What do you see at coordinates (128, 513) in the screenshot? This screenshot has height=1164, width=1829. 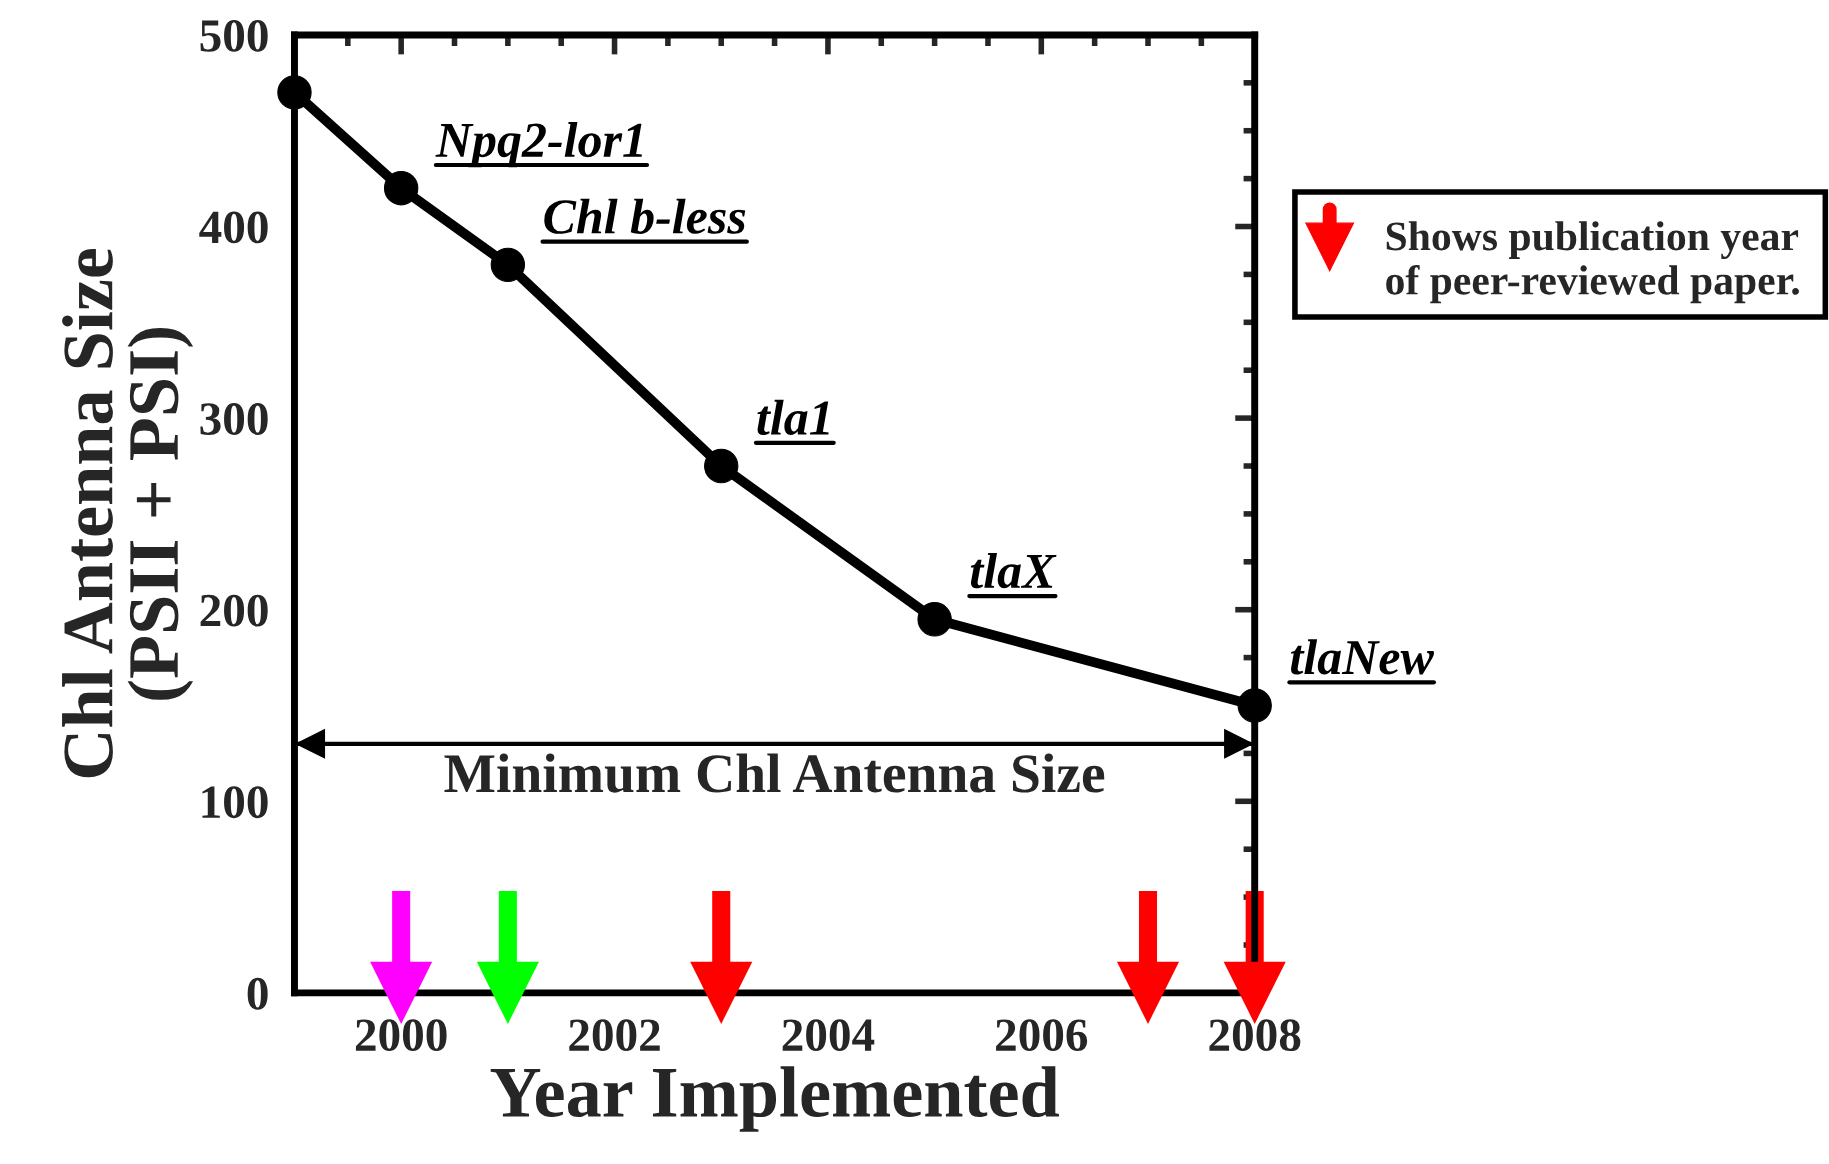 I see `y-axis-title: Chl Antenna Size (PSII + PSI)` at bounding box center [128, 513].